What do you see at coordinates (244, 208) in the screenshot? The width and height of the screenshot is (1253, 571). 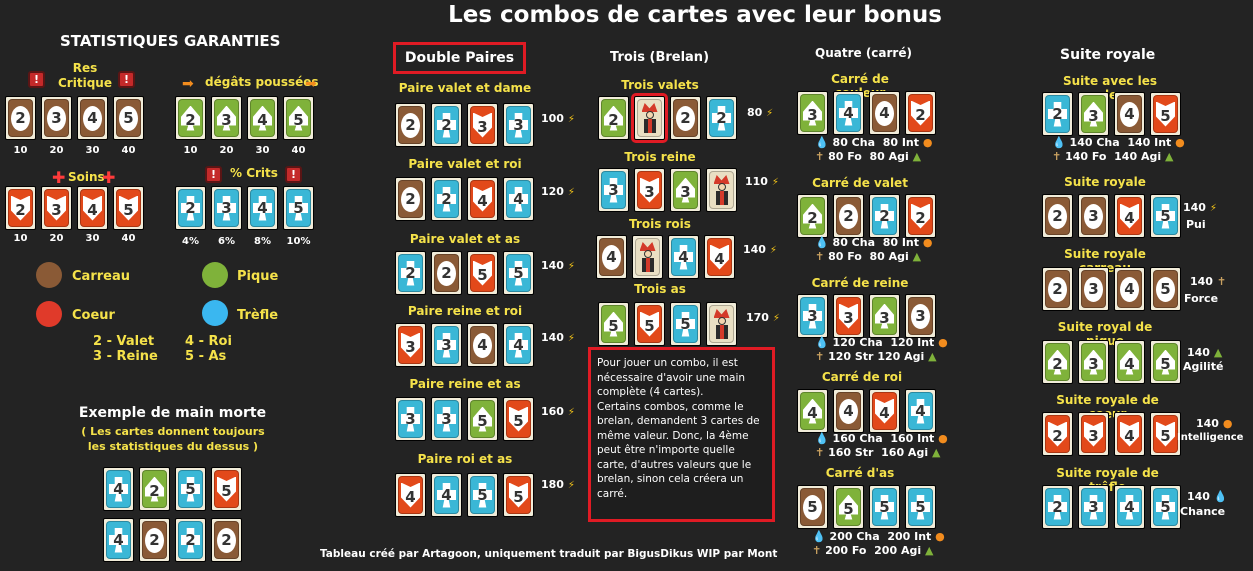 I see `crits-cards: 2 3 4 5` at bounding box center [244, 208].